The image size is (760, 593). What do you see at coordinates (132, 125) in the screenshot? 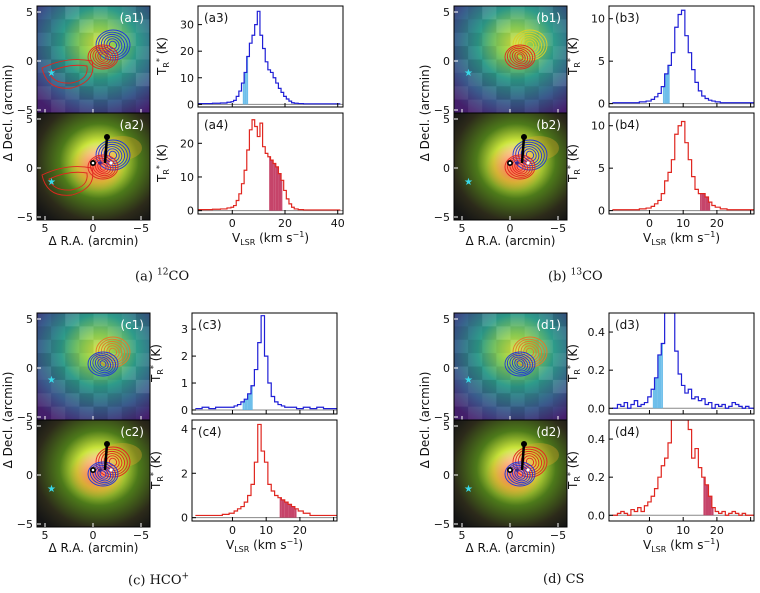
I see `panel-label-a2: (a2)` at bounding box center [132, 125].